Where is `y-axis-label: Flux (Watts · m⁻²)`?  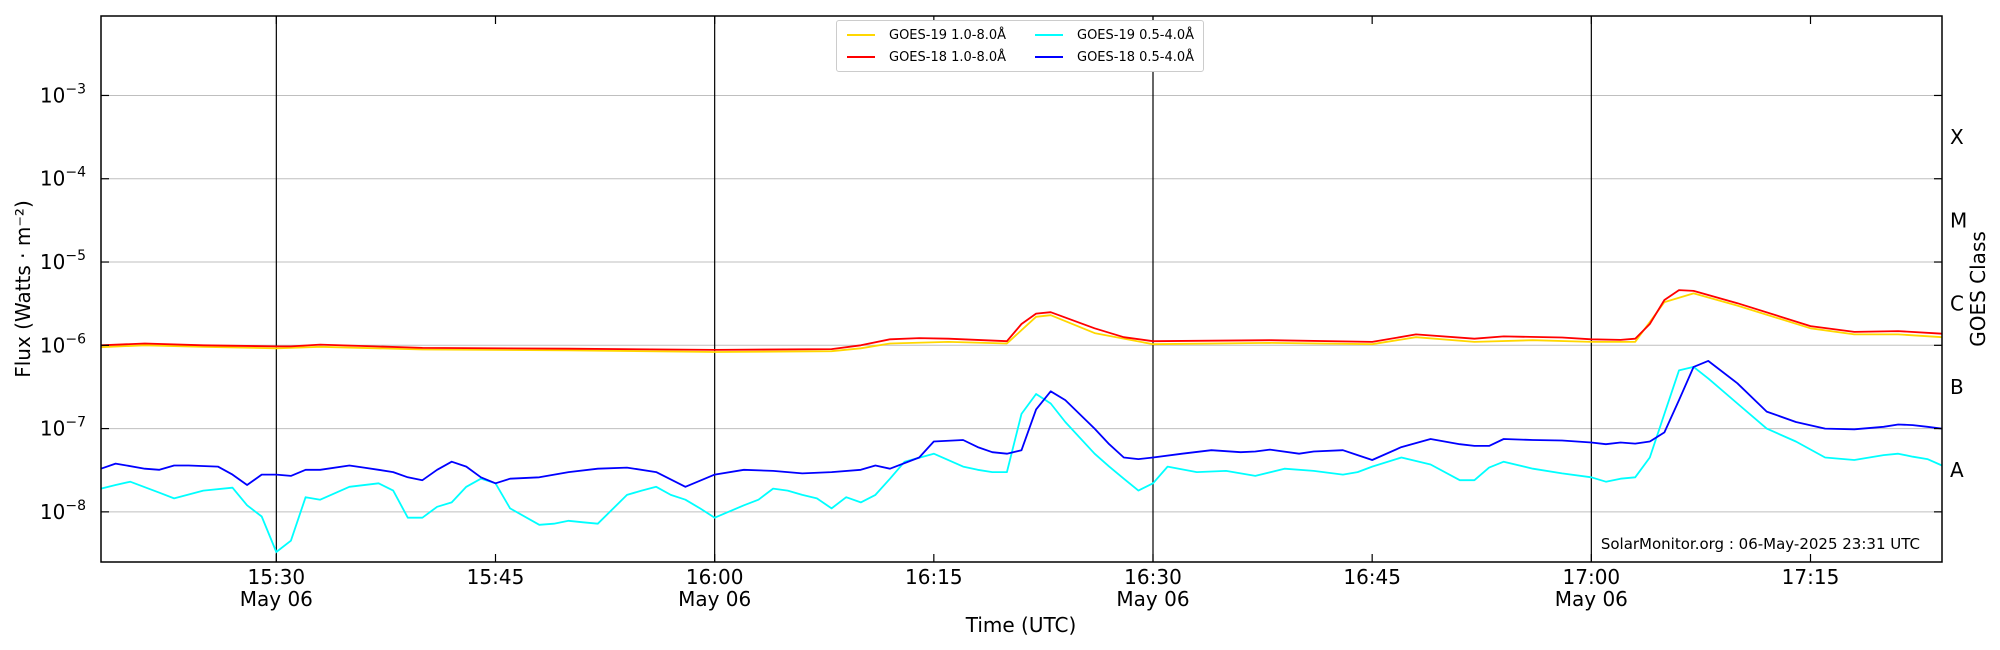
y-axis-label: Flux (Watts · m⁻²) is located at coordinates (23, 289).